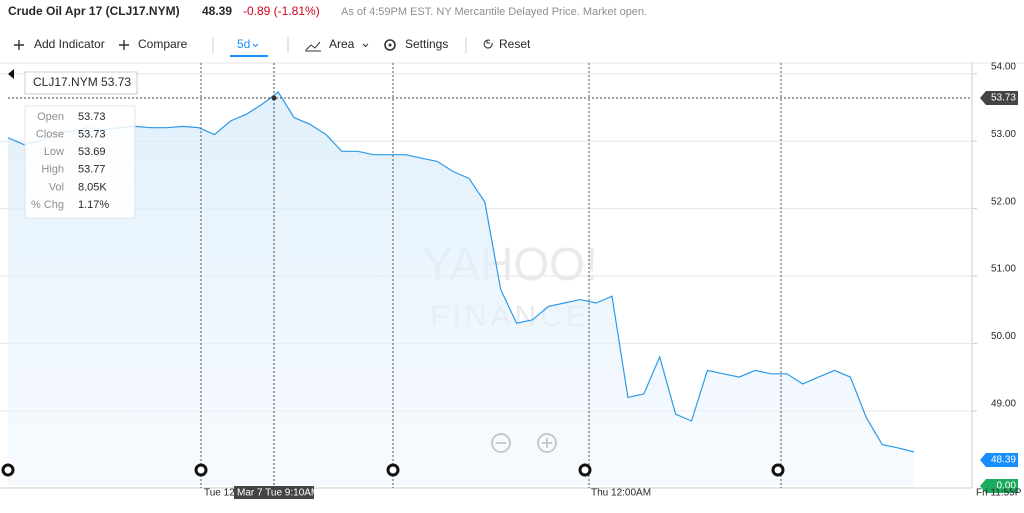  Describe the element at coordinates (82, 82) in the screenshot. I see `tooltip-title: CLJ17.NYM 53.73` at that location.